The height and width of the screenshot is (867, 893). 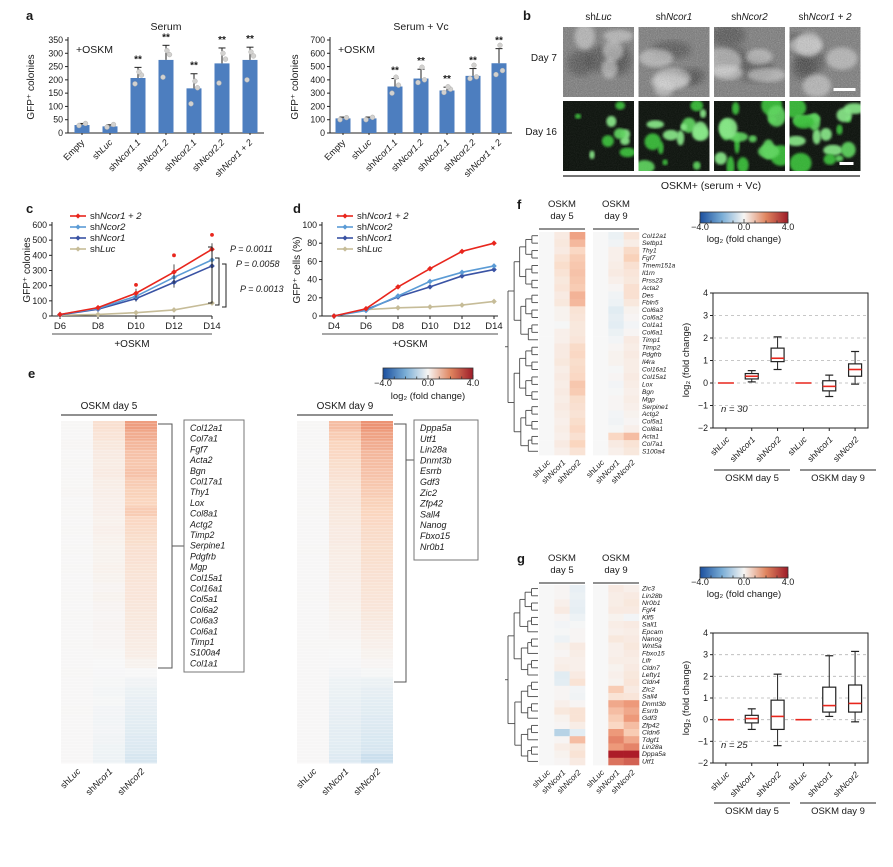 I want to click on legend-label: shNcor1 + 2, so click(x=116, y=216).